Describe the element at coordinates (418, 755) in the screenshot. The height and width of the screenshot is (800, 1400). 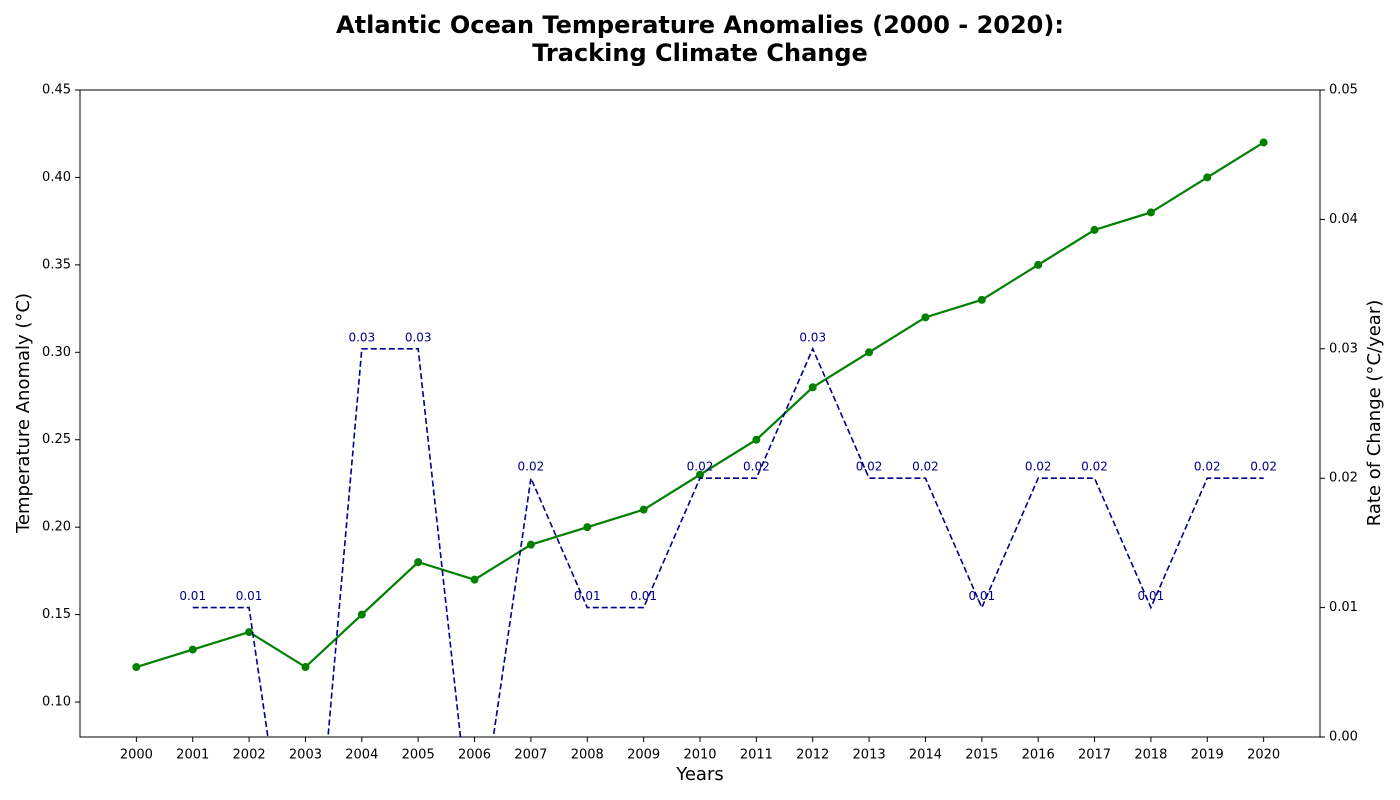
I see `x-tick-label: 2005` at that location.